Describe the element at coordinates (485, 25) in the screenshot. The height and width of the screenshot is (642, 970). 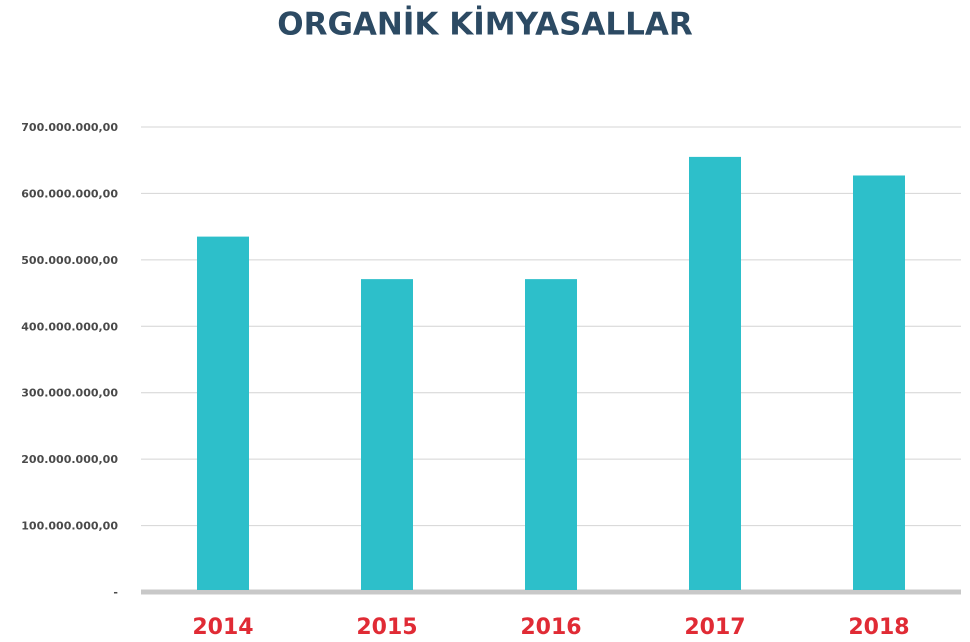
I see `chart-title: ORGANİK KİMYASALLAR` at that location.